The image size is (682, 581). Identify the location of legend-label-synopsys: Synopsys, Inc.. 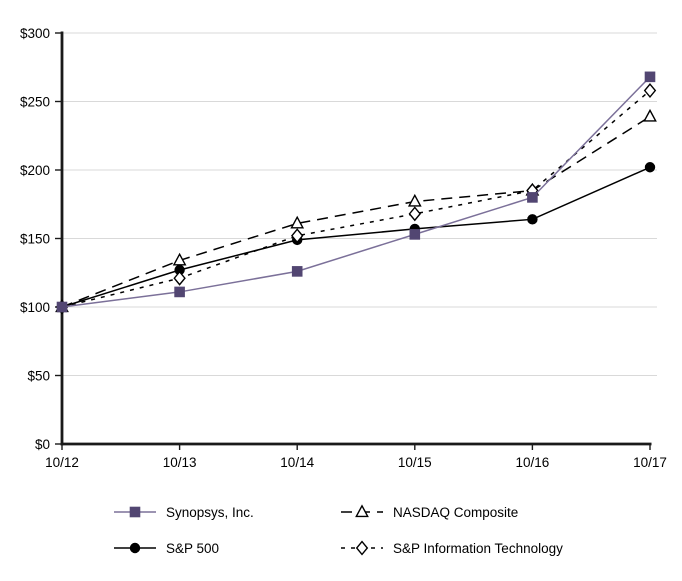
(210, 512).